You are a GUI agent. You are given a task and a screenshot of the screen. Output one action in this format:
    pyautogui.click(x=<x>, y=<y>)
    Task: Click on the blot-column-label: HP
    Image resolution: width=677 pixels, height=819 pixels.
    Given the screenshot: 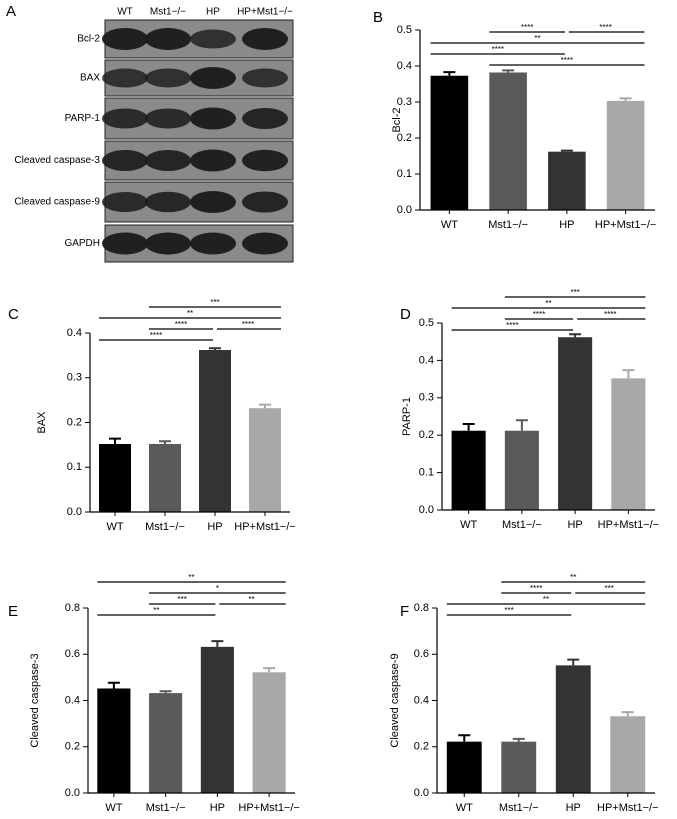 What is the action you would take?
    pyautogui.click(x=213, y=12)
    